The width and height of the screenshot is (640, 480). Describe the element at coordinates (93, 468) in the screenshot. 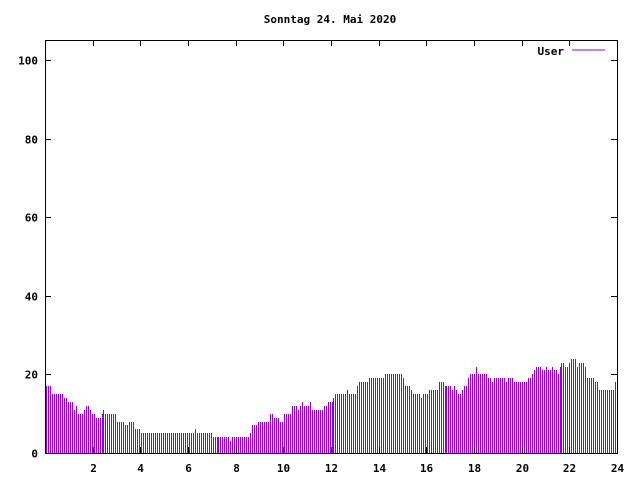

I see `x-tick-label: 2` at that location.